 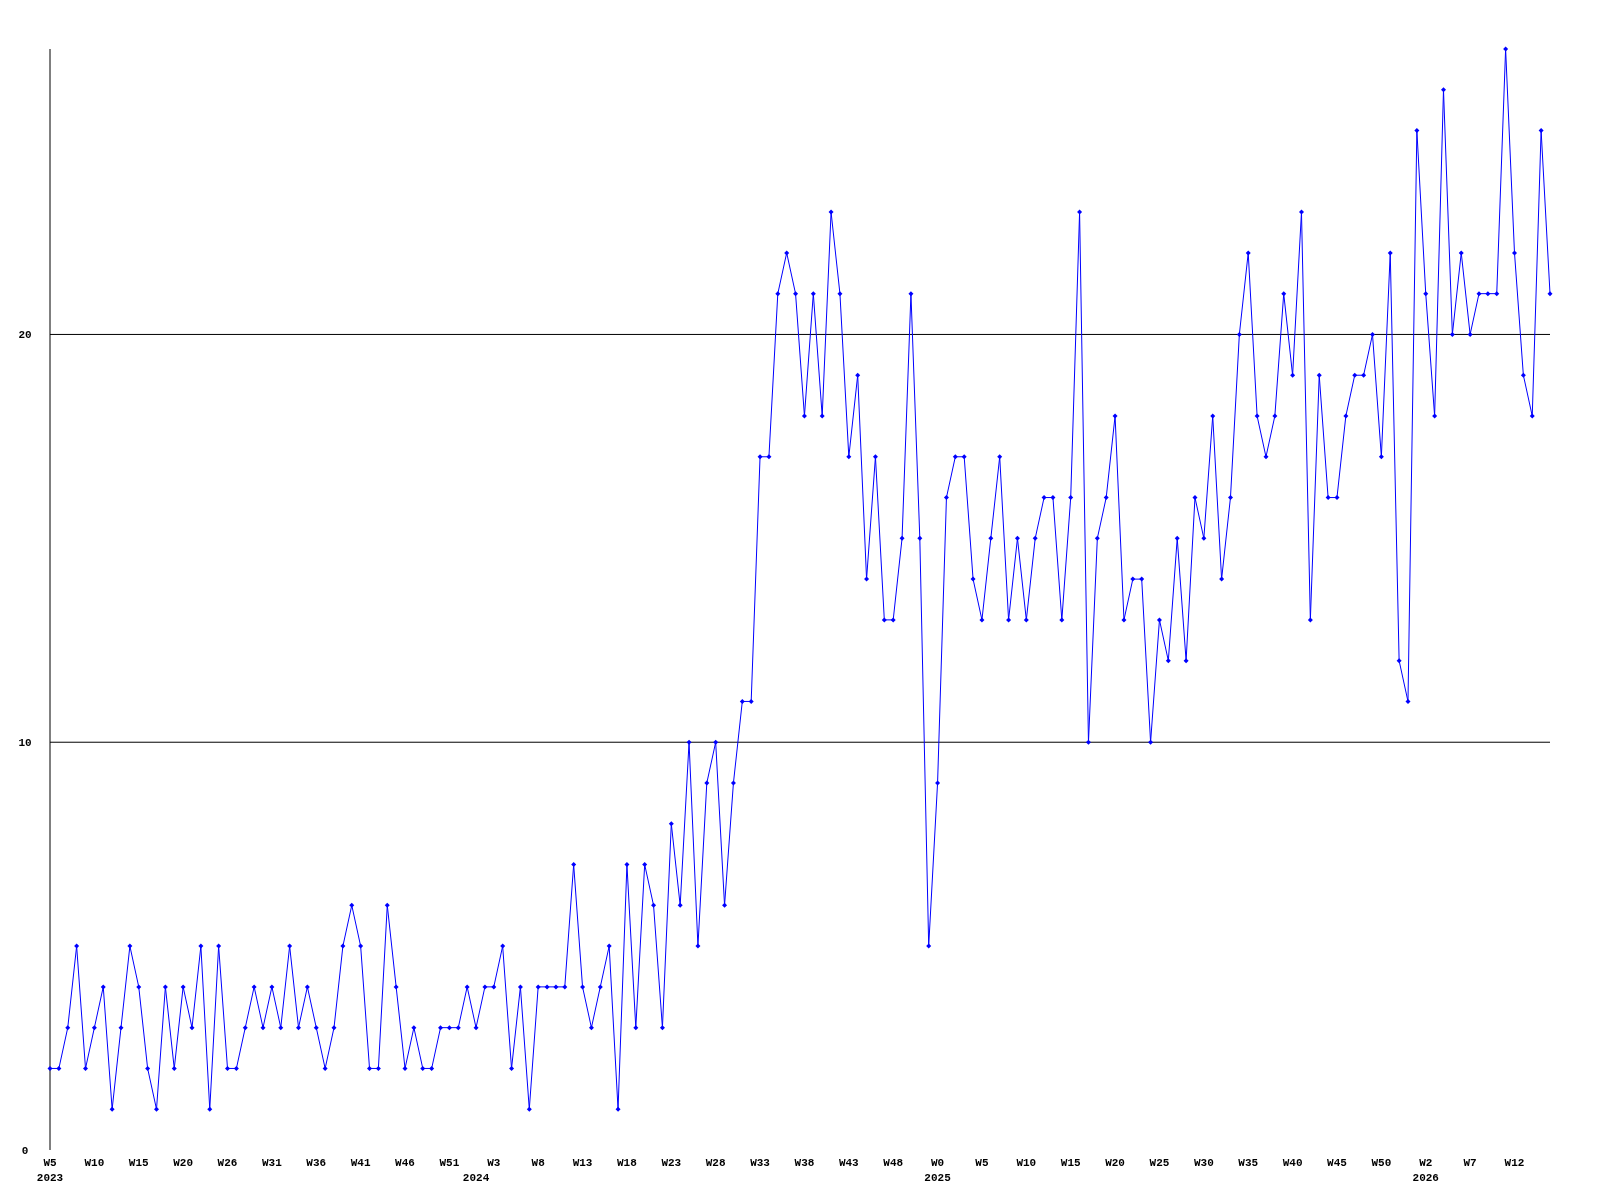 What do you see at coordinates (1337, 1163) in the screenshot?
I see `x-tick-label: W45` at bounding box center [1337, 1163].